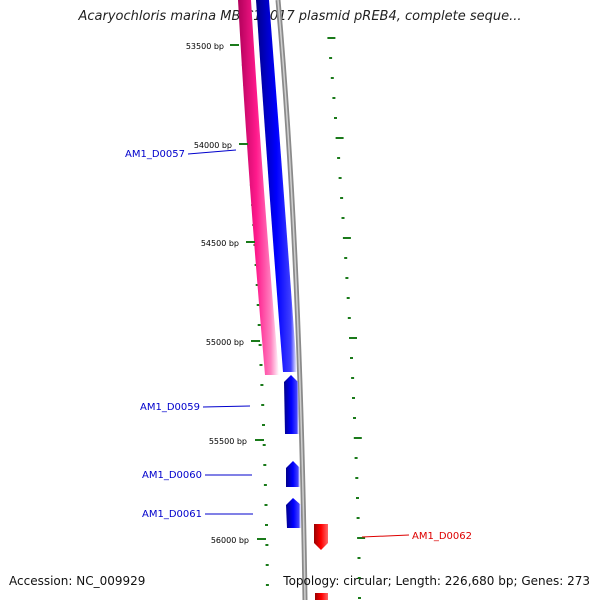  Describe the element at coordinates (321, 537) in the screenshot. I see `gene-arrow-am1-d0062` at that location.